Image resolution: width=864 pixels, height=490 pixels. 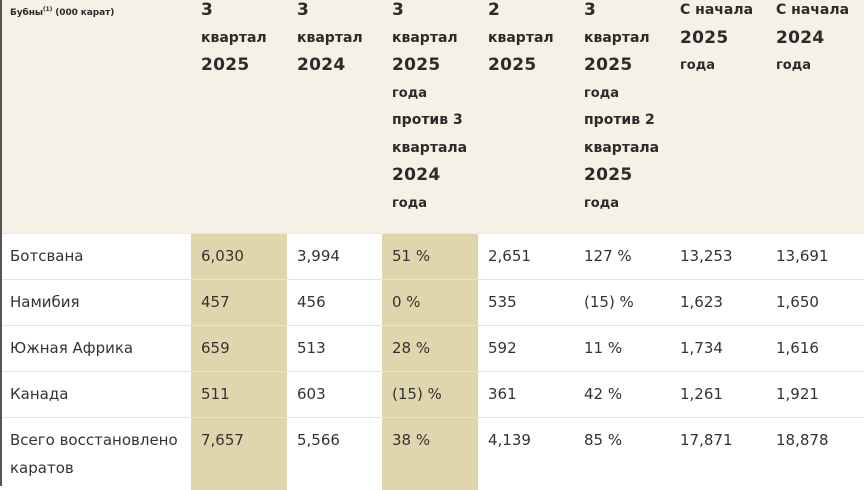 What do you see at coordinates (526, 256) in the screenshot?
I see `cell-value: 2,651` at bounding box center [526, 256].